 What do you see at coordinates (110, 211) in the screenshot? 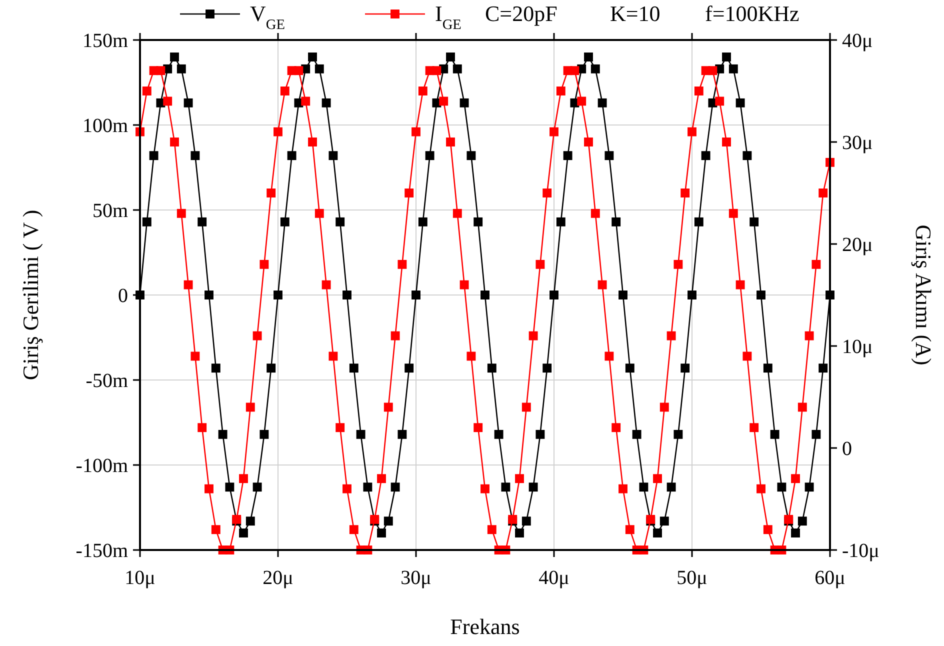
I see `y-tick-label: 50m` at bounding box center [110, 211].